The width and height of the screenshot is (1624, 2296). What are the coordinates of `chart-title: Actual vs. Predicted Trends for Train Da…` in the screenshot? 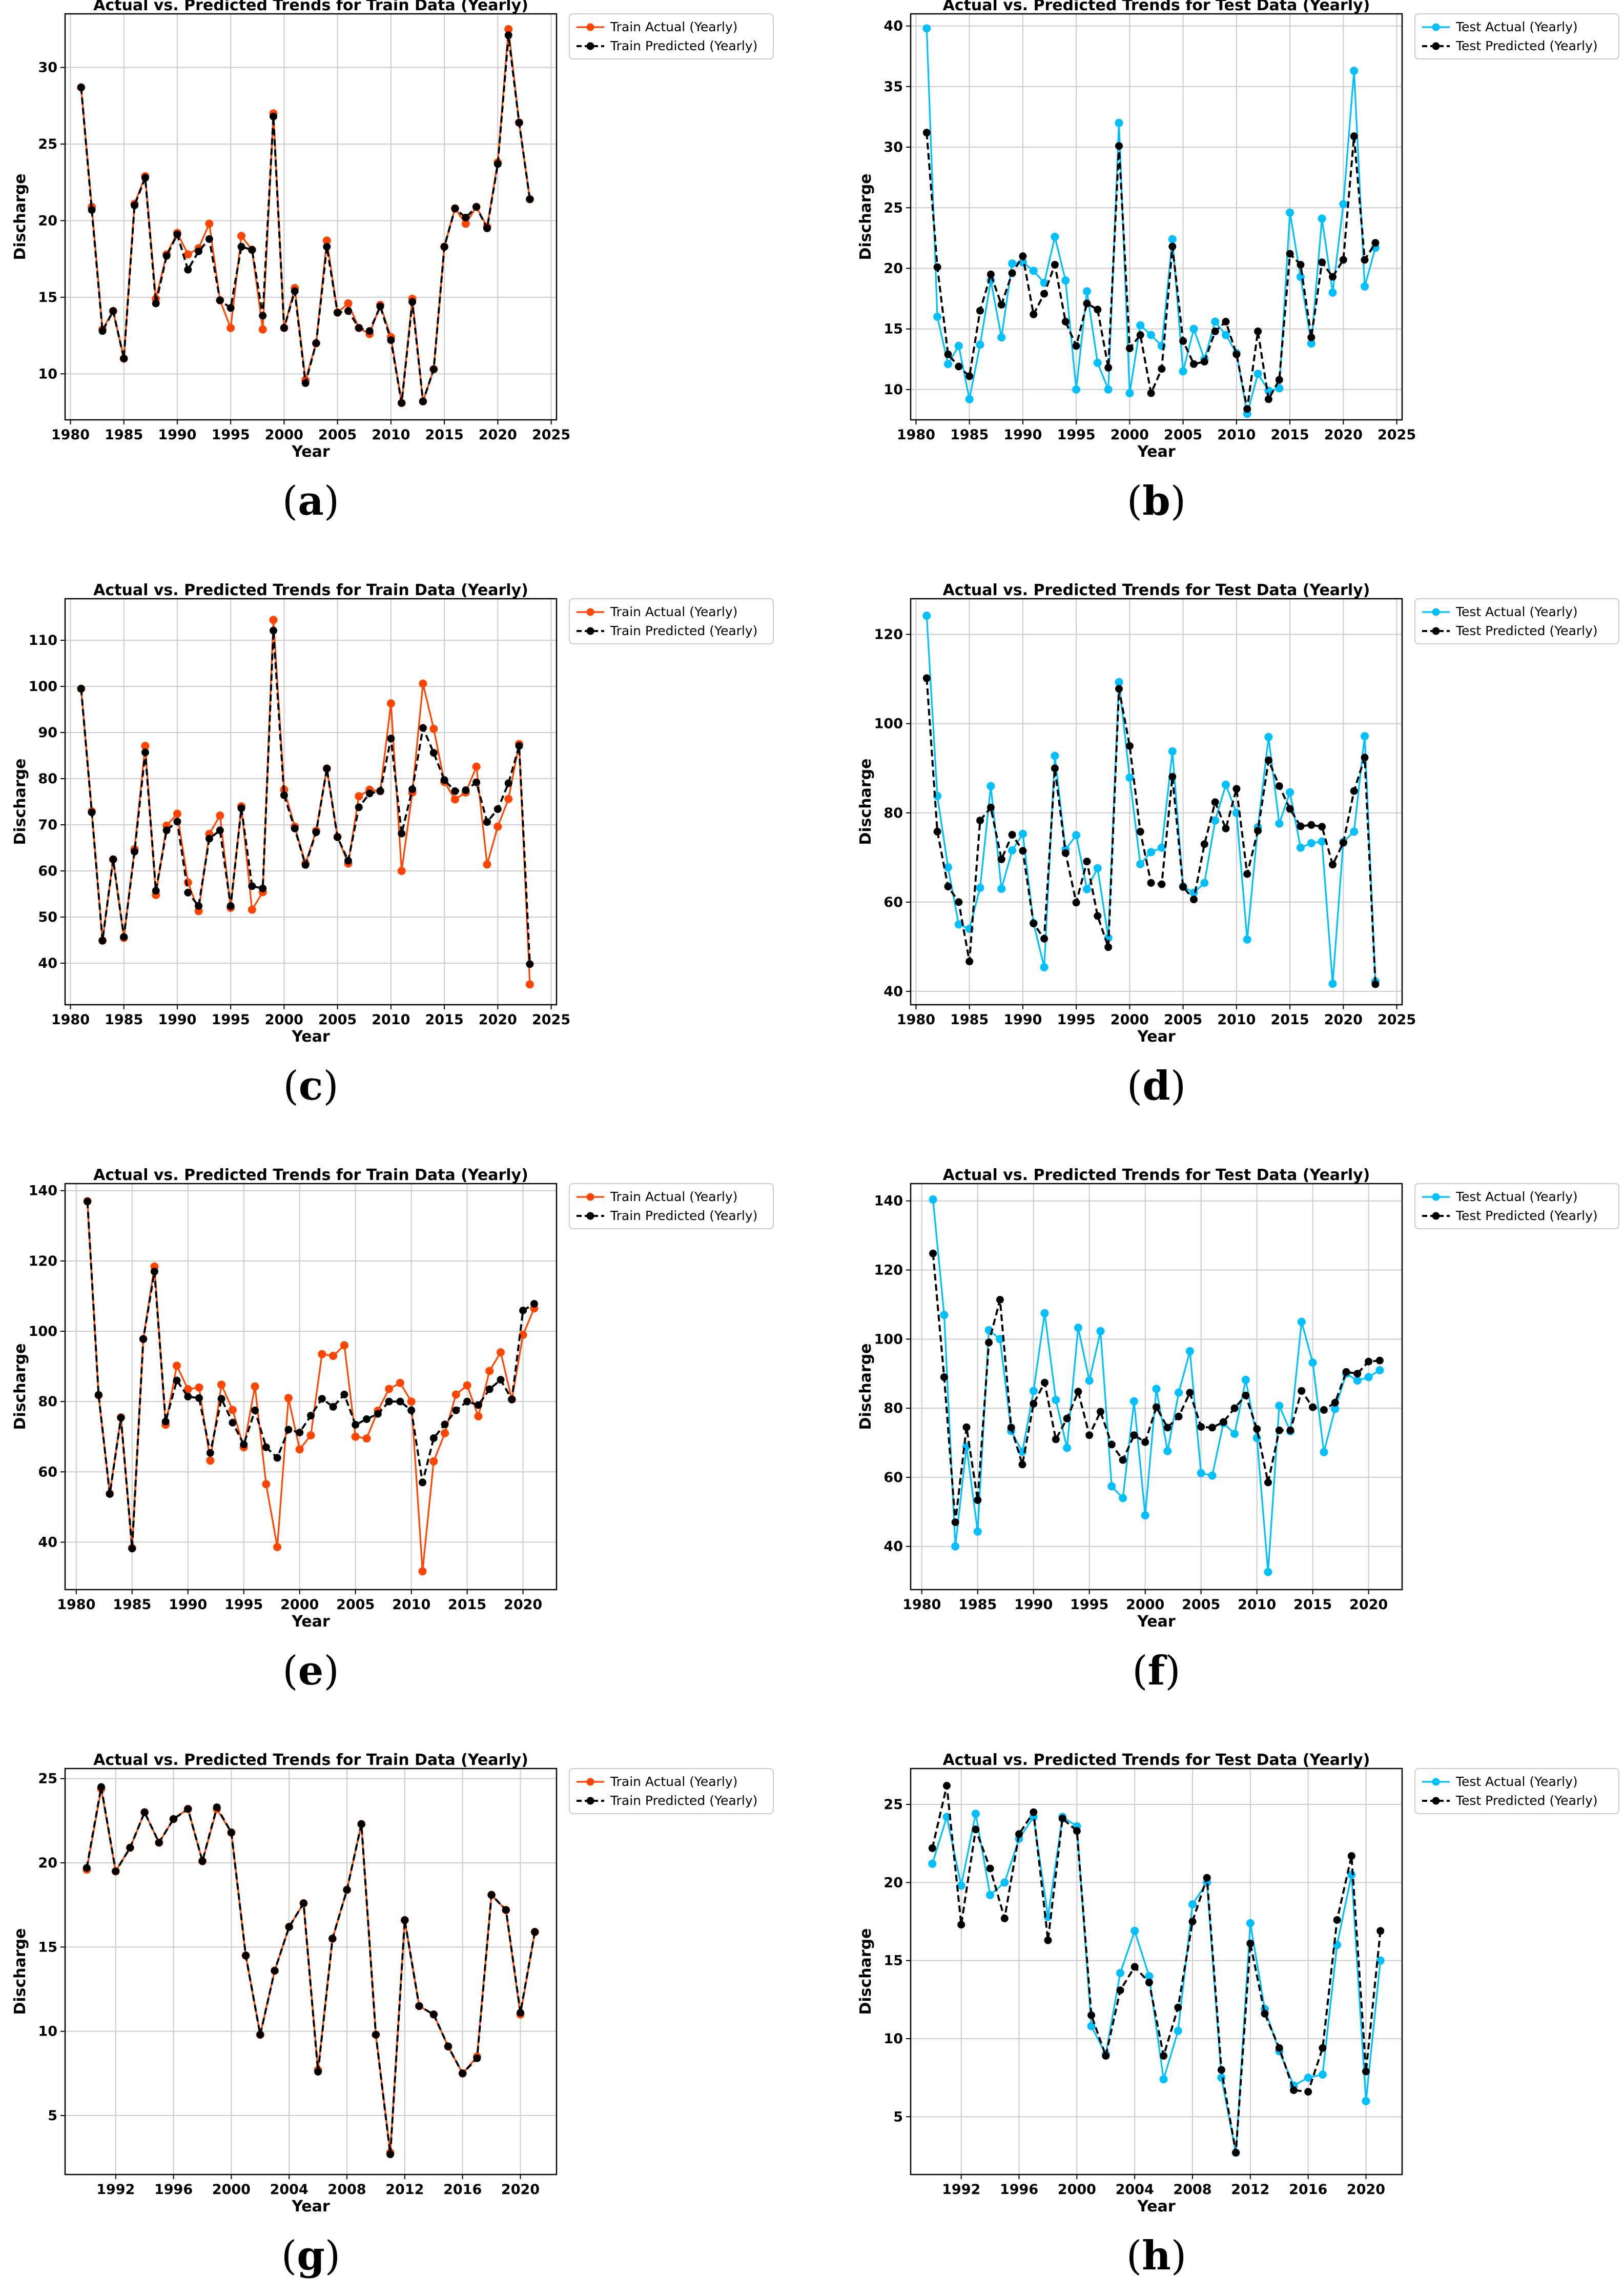 It's located at (310, 590).